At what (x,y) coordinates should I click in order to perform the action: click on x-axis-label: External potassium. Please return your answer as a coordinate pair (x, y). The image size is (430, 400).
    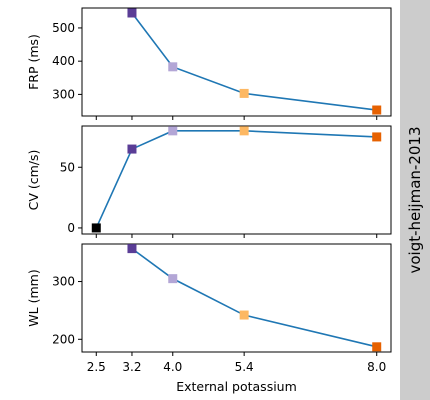
    Looking at the image, I should click on (236, 386).